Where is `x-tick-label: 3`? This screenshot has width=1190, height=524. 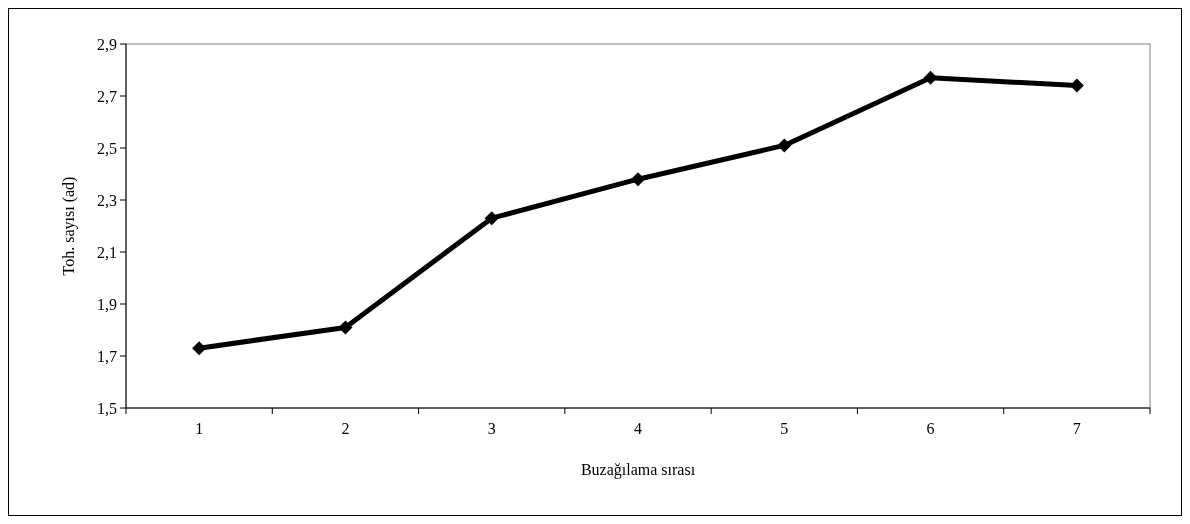
x-tick-label: 3 is located at coordinates (491, 428).